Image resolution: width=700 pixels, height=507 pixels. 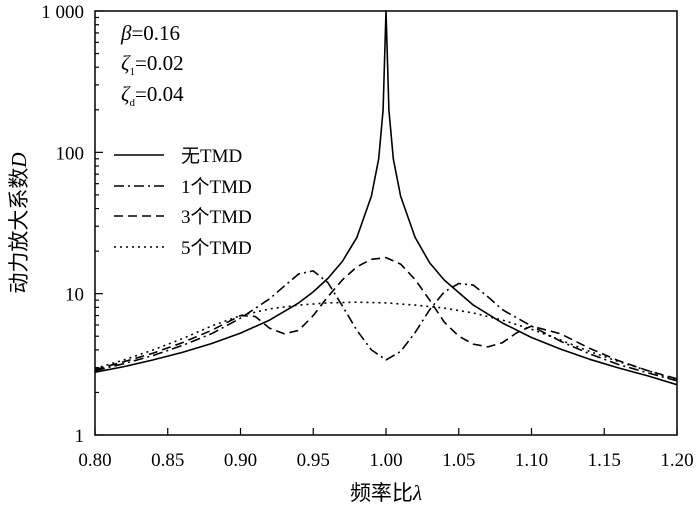 What do you see at coordinates (381, 493) in the screenshot?
I see `x-axis-title-main: 频率比` at bounding box center [381, 493].